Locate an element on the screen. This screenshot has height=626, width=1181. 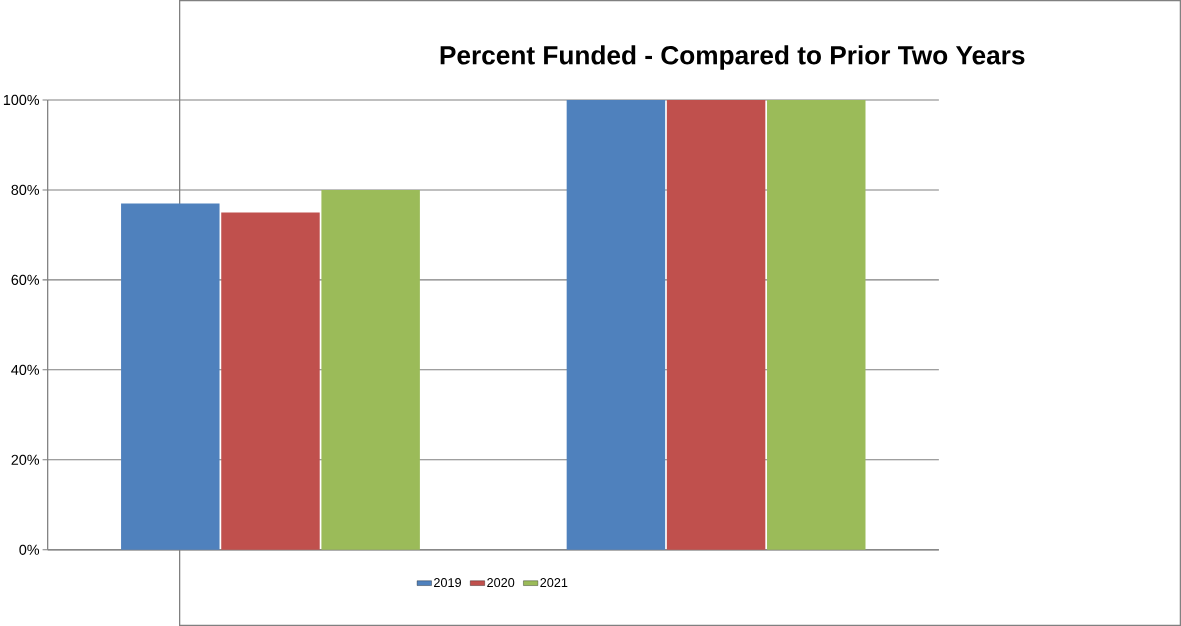
y-tick-label: 40% is located at coordinates (25, 369).